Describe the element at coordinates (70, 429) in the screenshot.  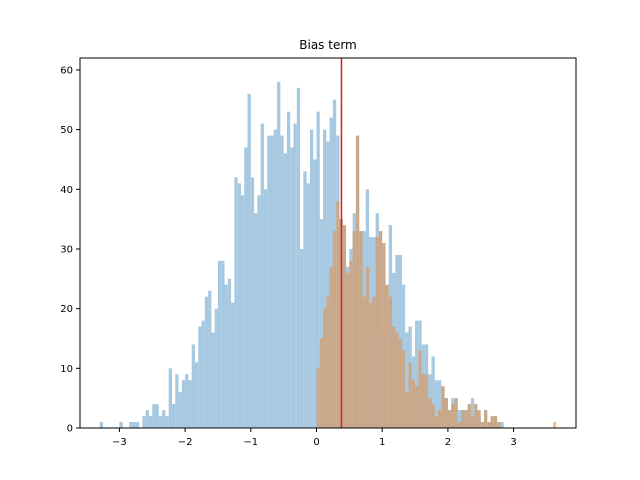
I see `y-tick-label: 0` at that location.